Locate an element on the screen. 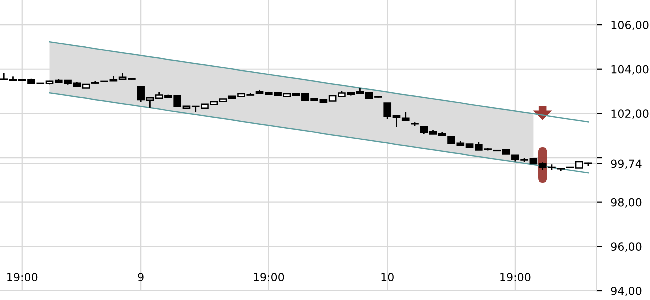 This screenshot has height=300, width=650. y-tick-label: 96,00 is located at coordinates (626, 247).